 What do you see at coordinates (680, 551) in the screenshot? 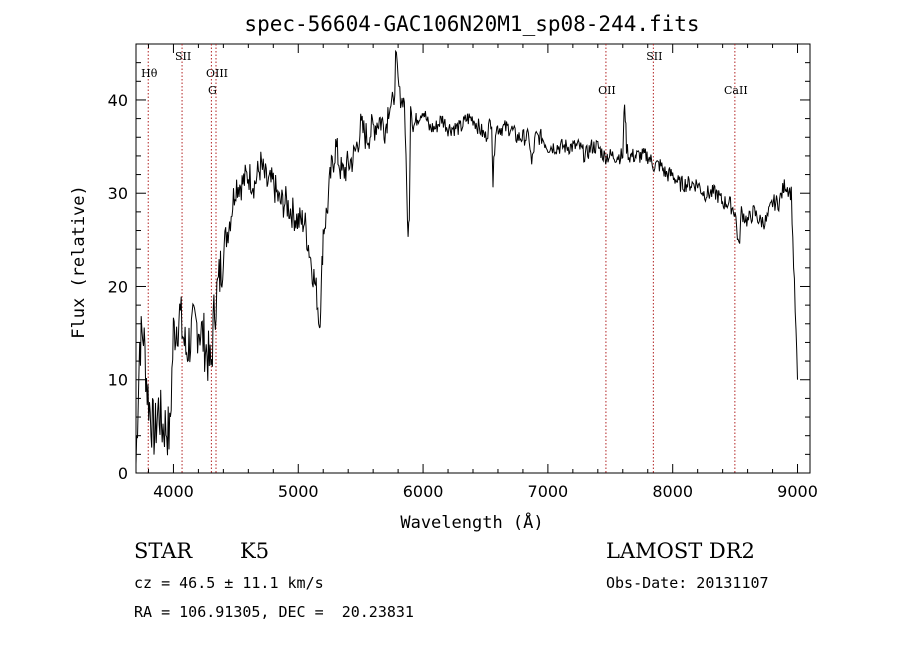
I see `survey-name: LAMOST DR2` at bounding box center [680, 551].